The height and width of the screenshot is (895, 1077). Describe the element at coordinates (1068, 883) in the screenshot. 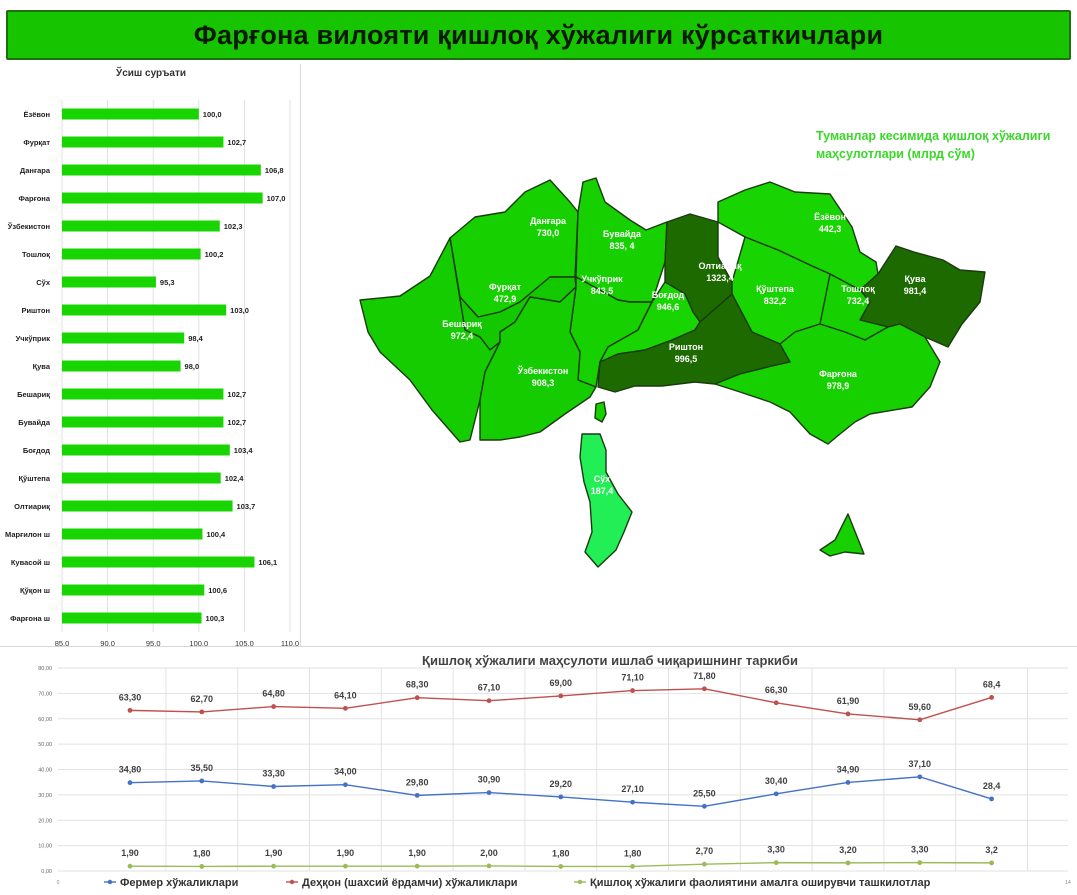

I see `line-x-tick: 14` at that location.